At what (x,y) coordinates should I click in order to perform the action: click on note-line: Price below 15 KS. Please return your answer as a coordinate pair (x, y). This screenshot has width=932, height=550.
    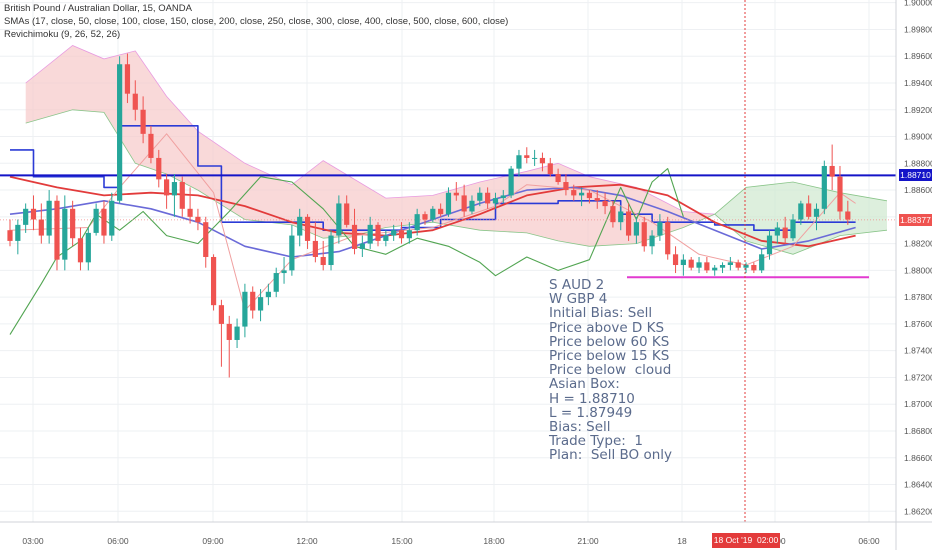
    Looking at the image, I should click on (609, 356).